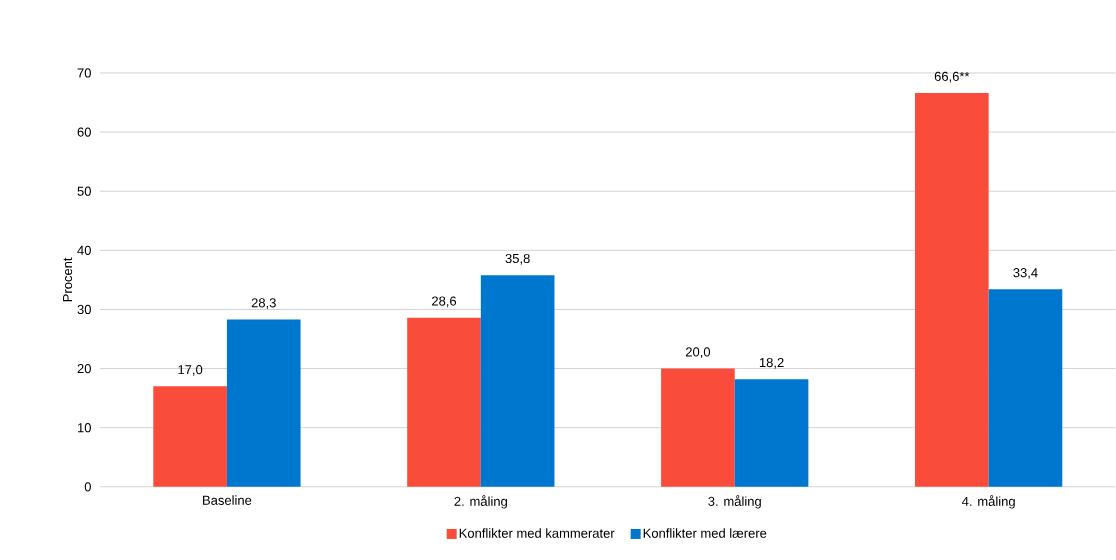 The image size is (1116, 560). What do you see at coordinates (537, 533) in the screenshot?
I see `legend-label: Konflikter med kammerater` at bounding box center [537, 533].